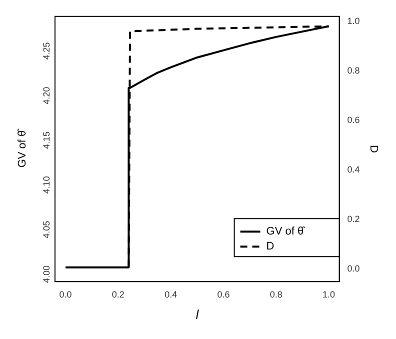 Image resolution: width=396 pixels, height=339 pixels. What do you see at coordinates (118, 294) in the screenshot?
I see `x-tick-label: 0.2` at bounding box center [118, 294].